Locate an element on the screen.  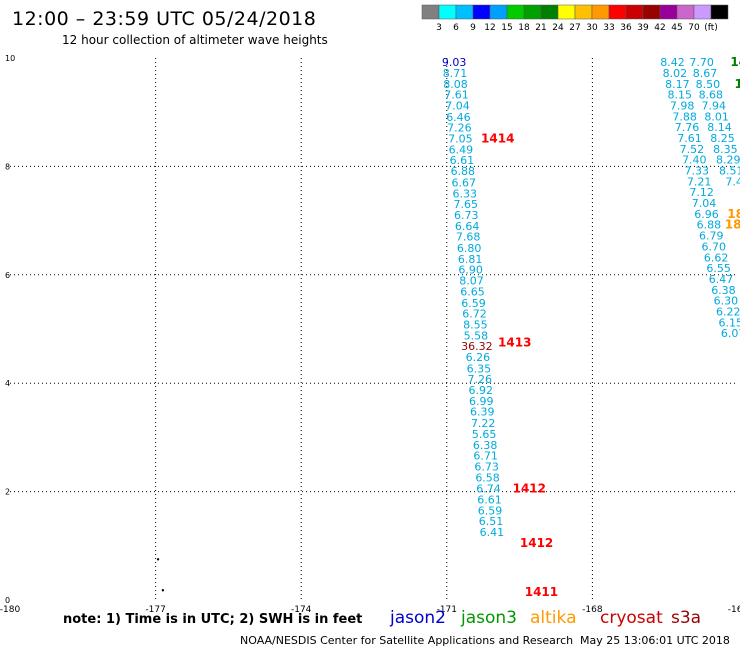
wave-height-label: 6.80 is located at coordinates (469, 248).